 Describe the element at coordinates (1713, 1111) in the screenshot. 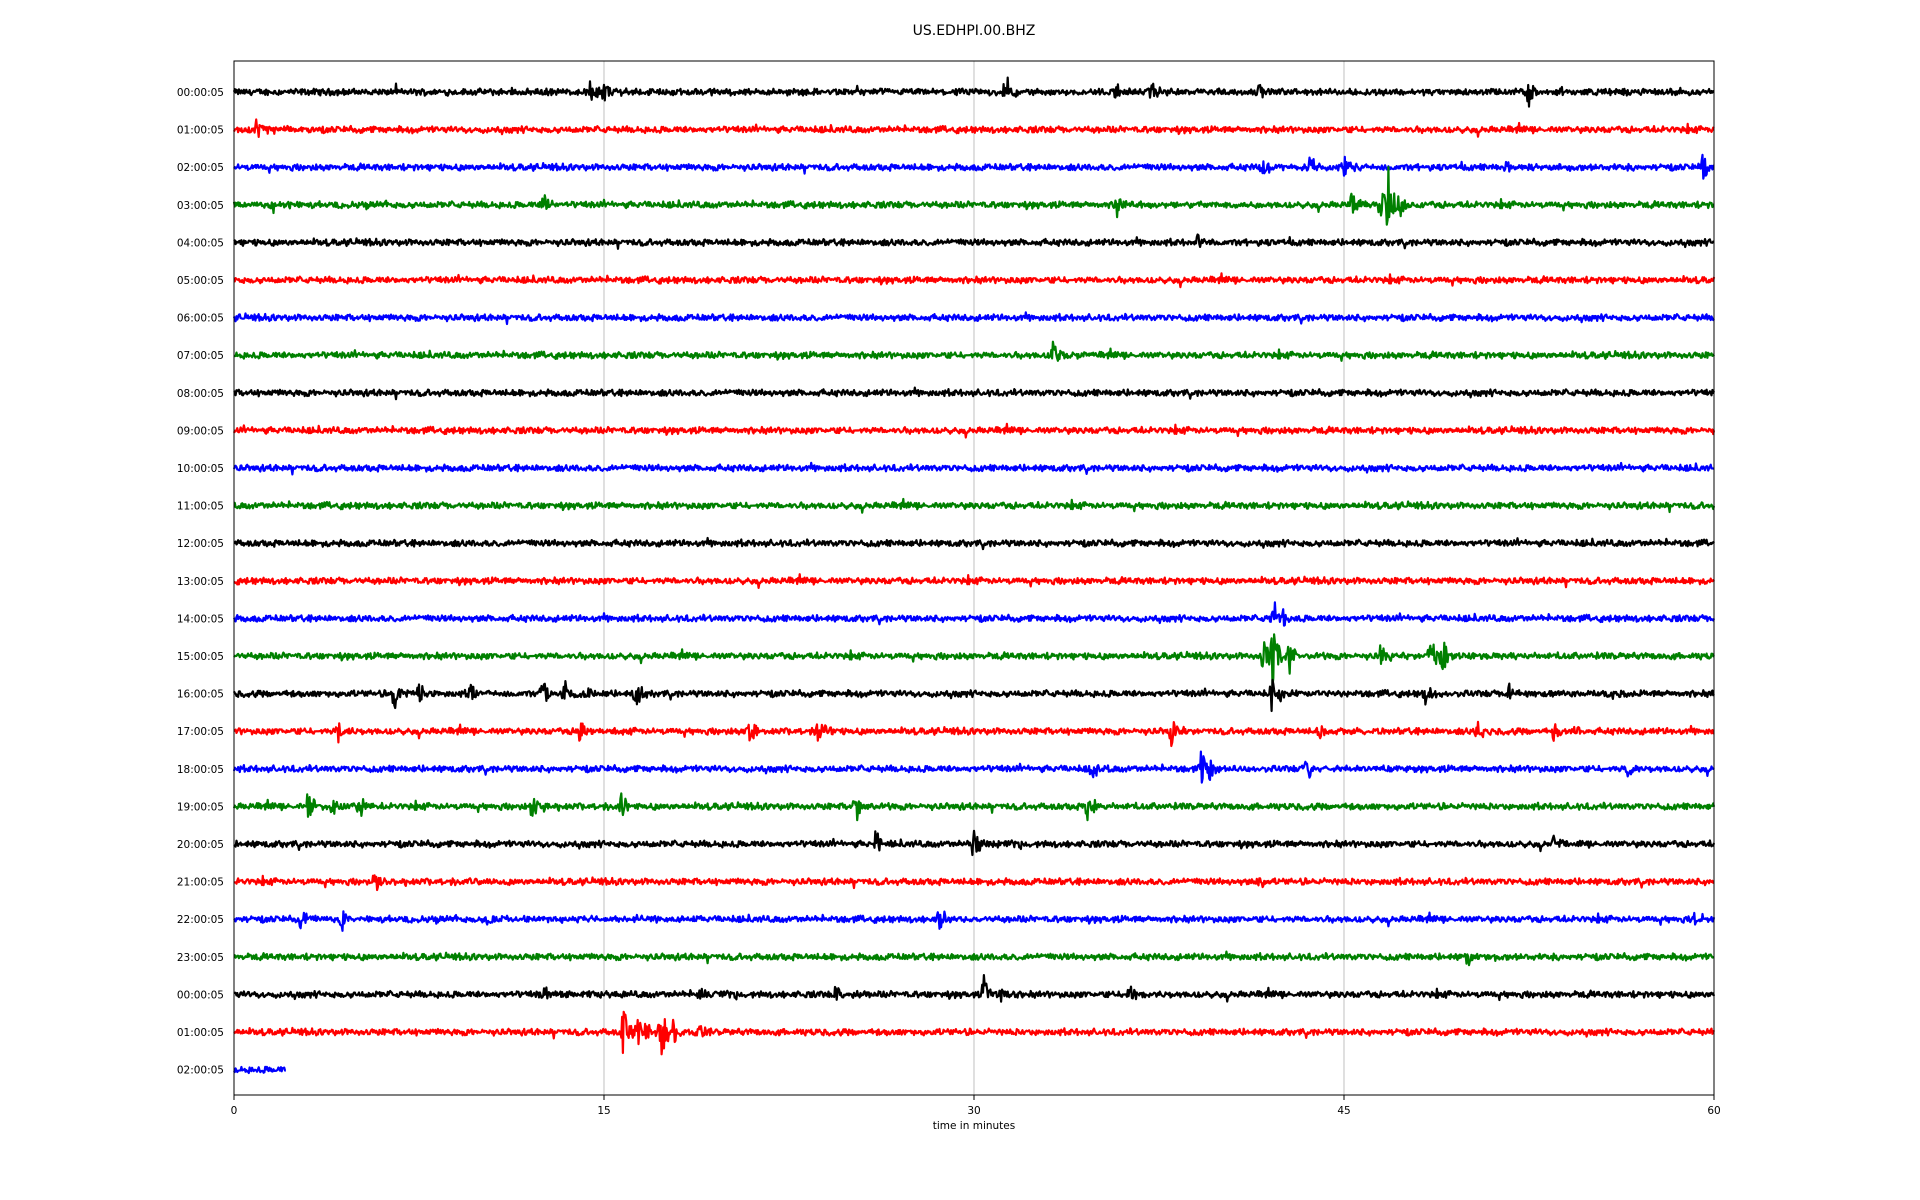

I see `x-tick-label: 60` at that location.